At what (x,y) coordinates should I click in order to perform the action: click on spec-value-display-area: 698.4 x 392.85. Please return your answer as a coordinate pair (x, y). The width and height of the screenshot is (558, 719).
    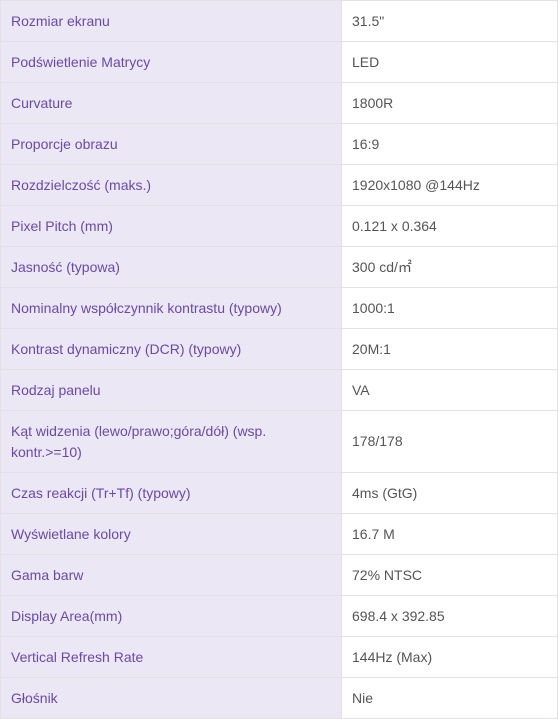
    Looking at the image, I should click on (449, 616).